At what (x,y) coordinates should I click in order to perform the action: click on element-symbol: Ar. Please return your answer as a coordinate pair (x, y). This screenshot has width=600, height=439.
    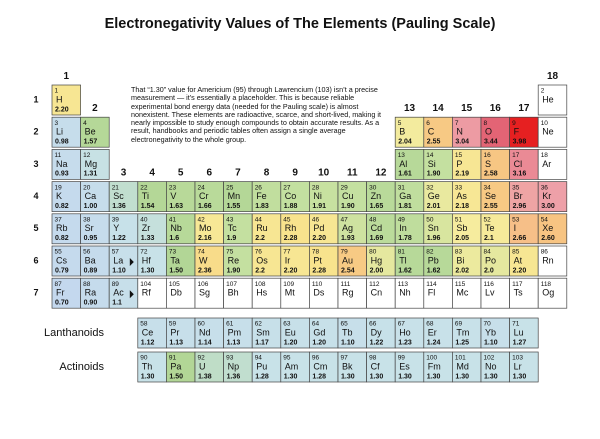
    Looking at the image, I should click on (546, 164).